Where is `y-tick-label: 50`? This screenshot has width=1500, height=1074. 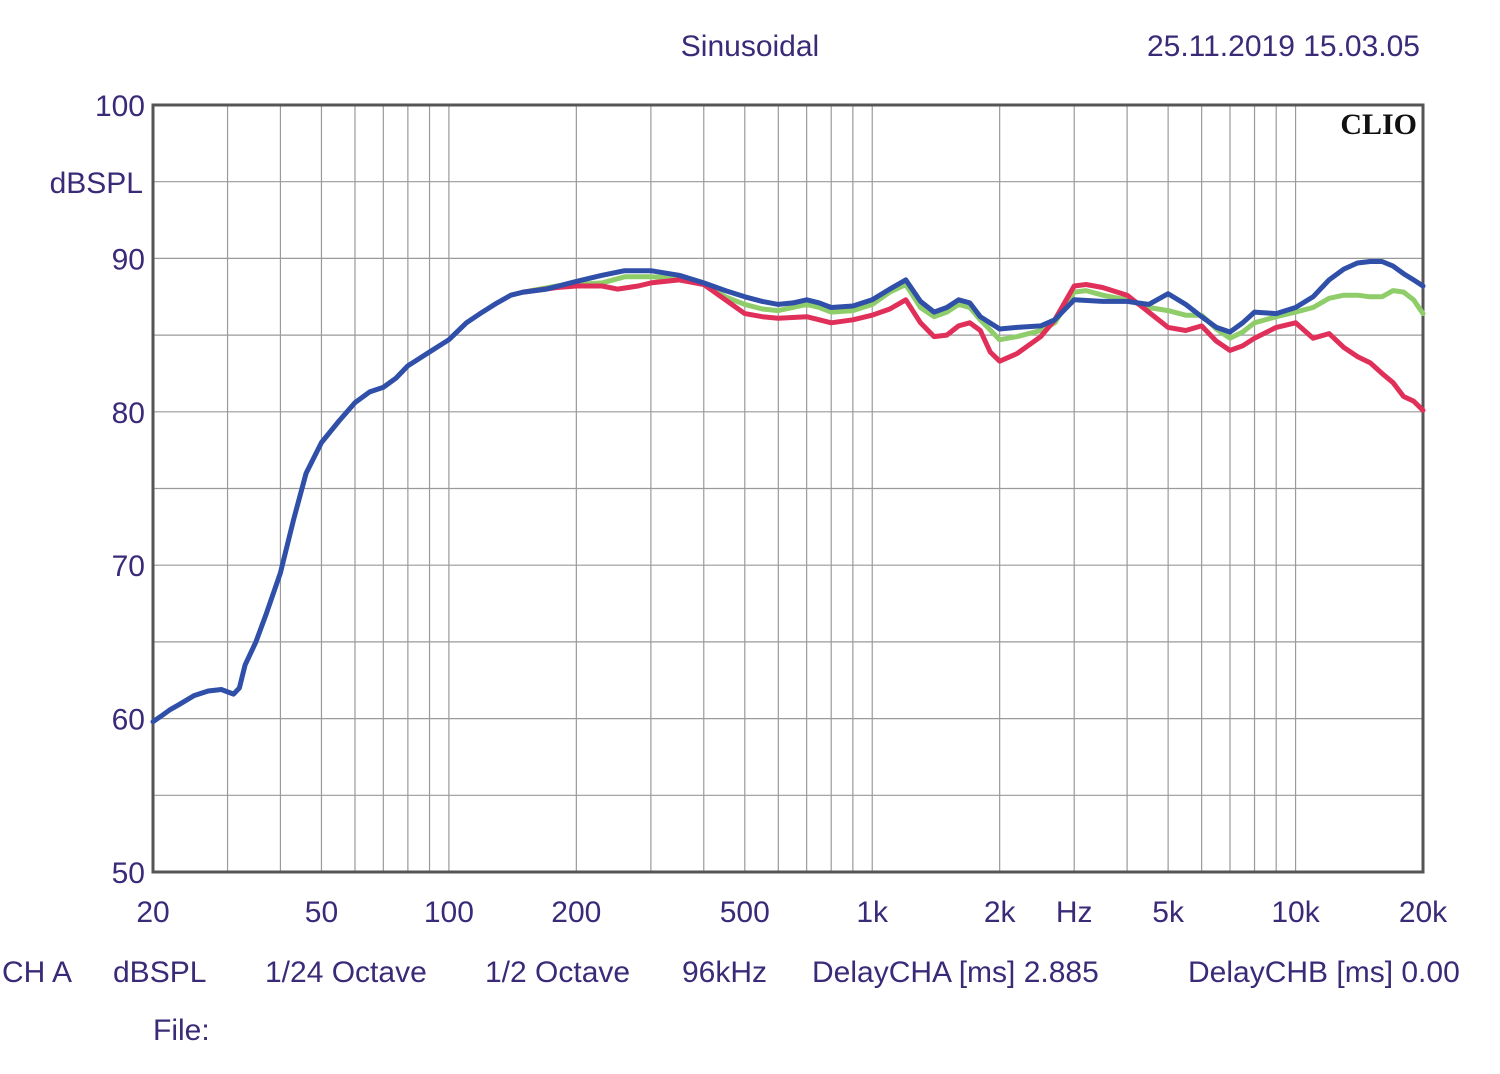
y-tick-label: 50 is located at coordinates (128, 873).